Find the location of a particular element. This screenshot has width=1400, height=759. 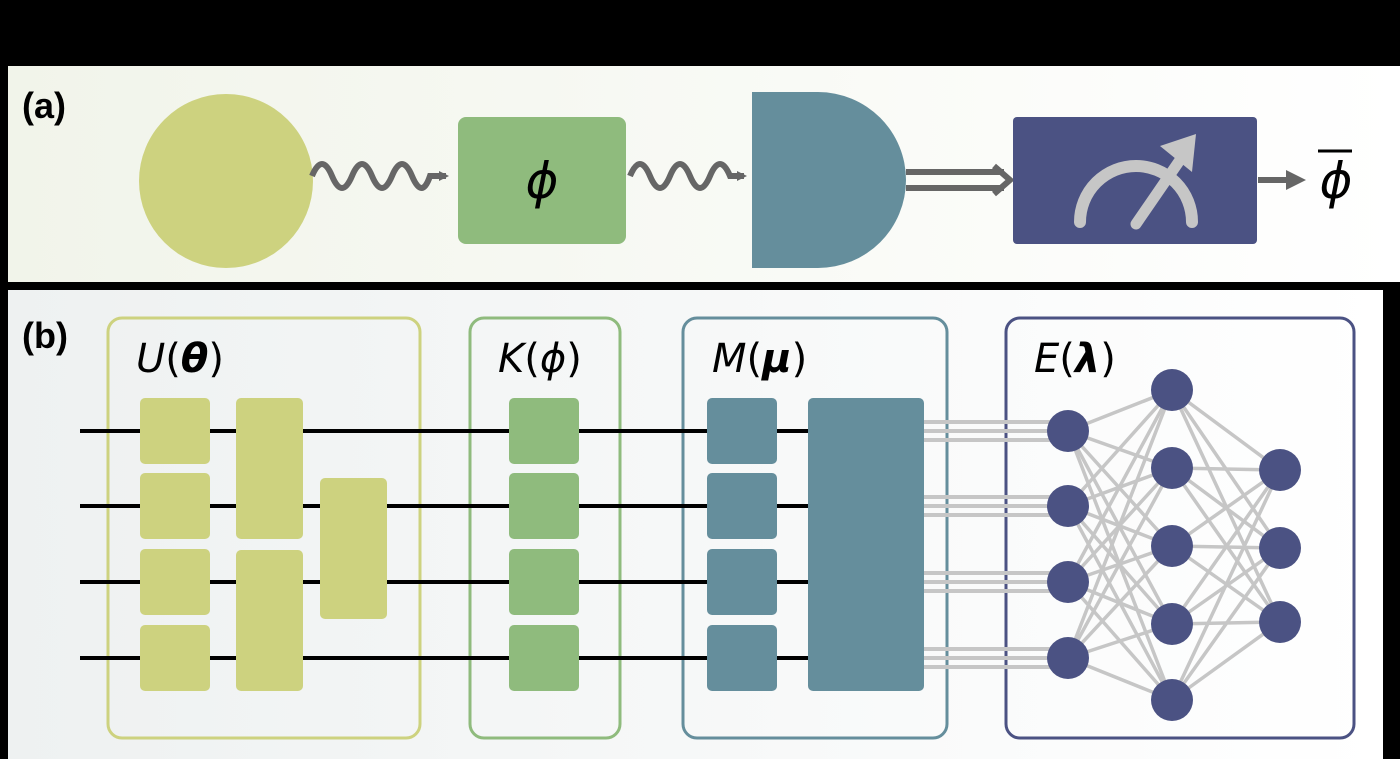

block-m-title: M(μ) is located at coordinates (759, 359).